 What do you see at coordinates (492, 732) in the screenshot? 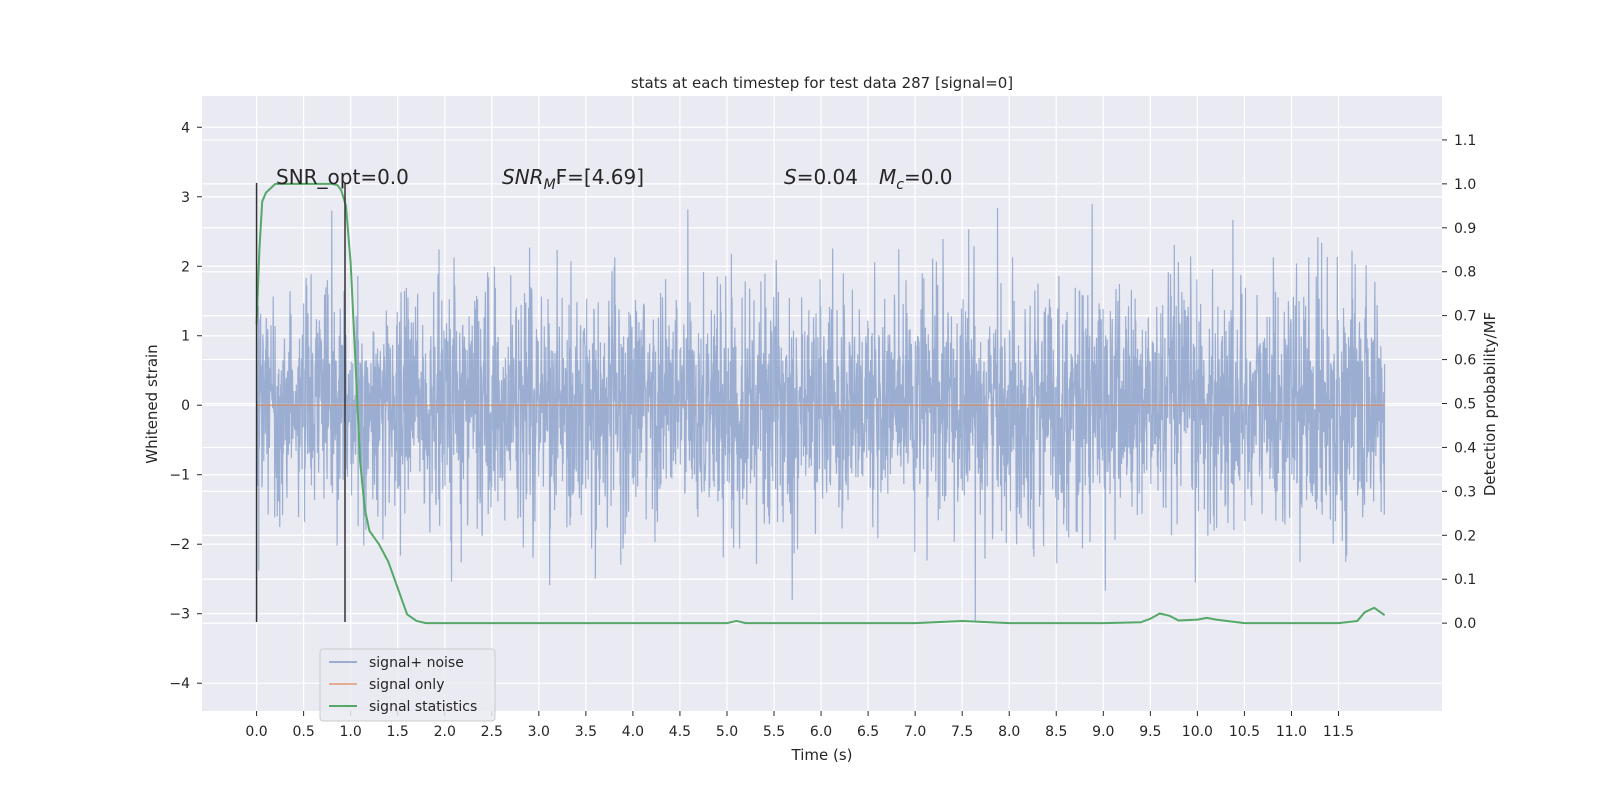
I see `x-tick-label: 2.5` at bounding box center [492, 732].